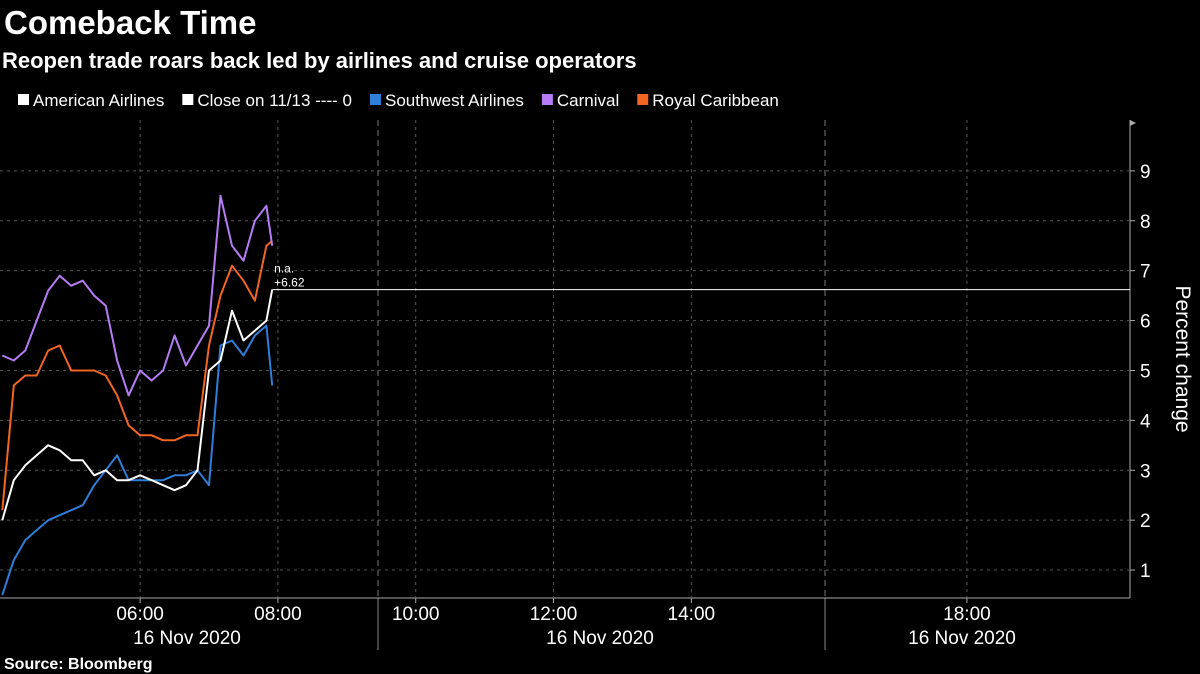 The width and height of the screenshot is (1200, 674). Describe the element at coordinates (278, 614) in the screenshot. I see `x-tick-label: 08:00` at that location.